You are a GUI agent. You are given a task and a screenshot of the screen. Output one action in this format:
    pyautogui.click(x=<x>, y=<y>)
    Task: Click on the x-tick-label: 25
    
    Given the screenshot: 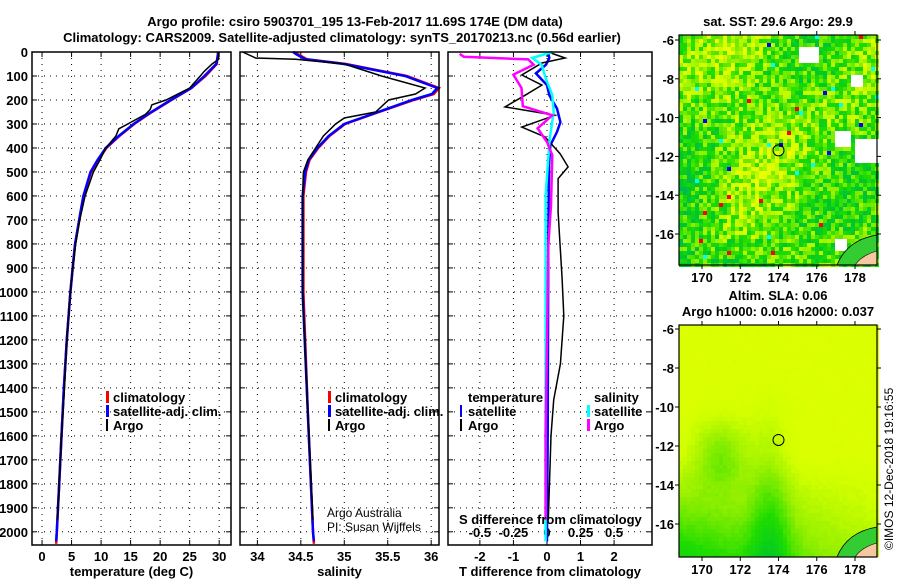 What is the action you would take?
    pyautogui.click(x=189, y=556)
    